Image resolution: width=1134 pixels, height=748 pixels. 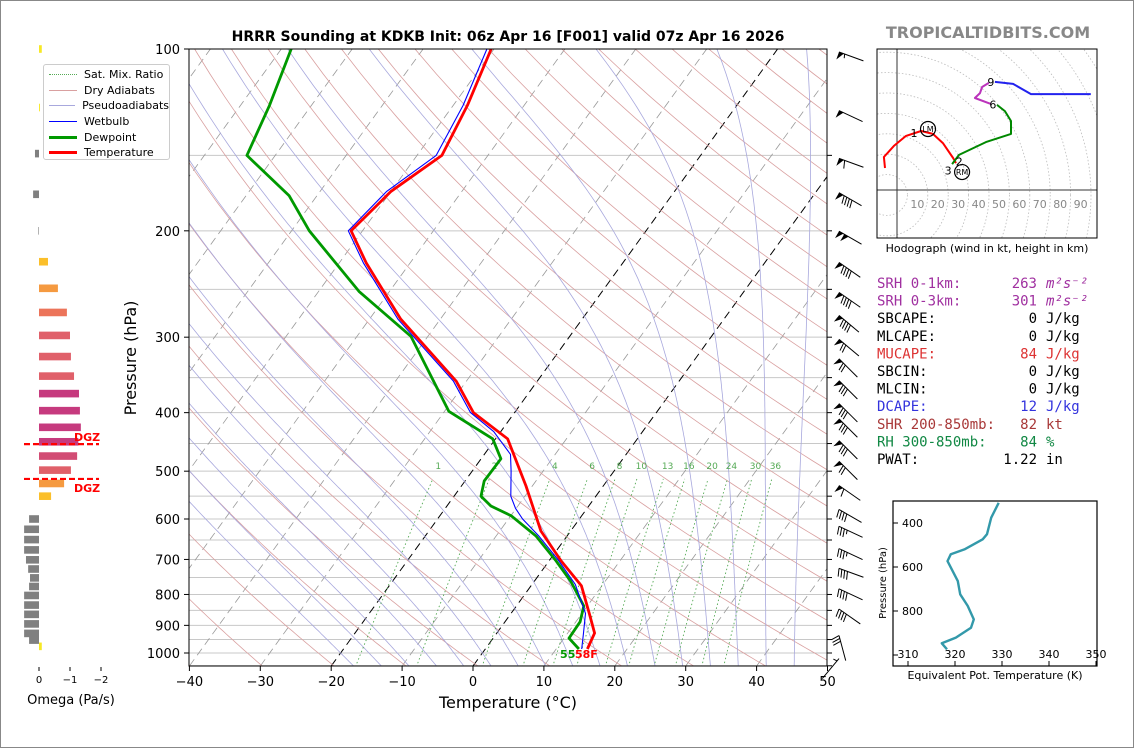 I want to click on index-value: 82, so click(x=1028, y=425).